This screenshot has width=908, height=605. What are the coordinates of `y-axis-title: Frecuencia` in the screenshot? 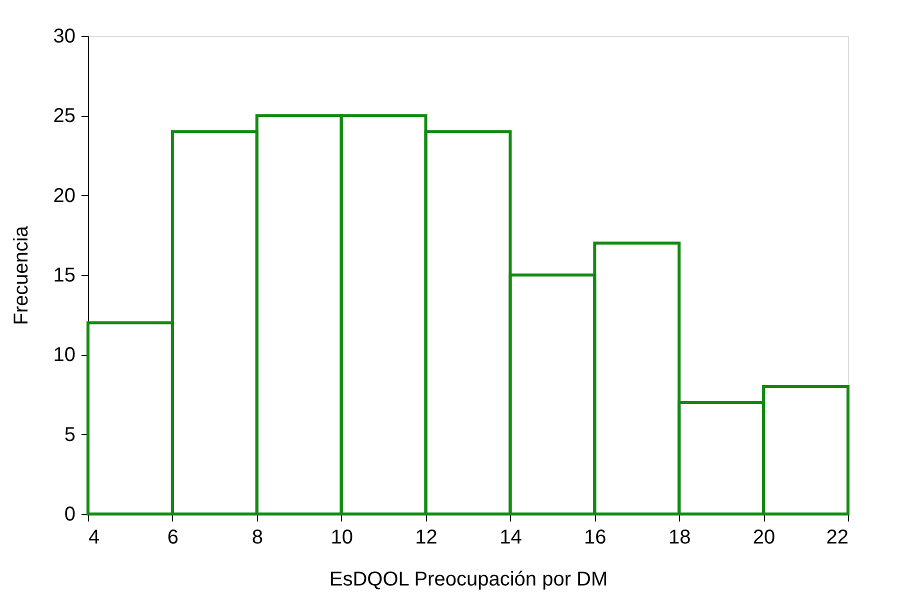 It's located at (21, 275).